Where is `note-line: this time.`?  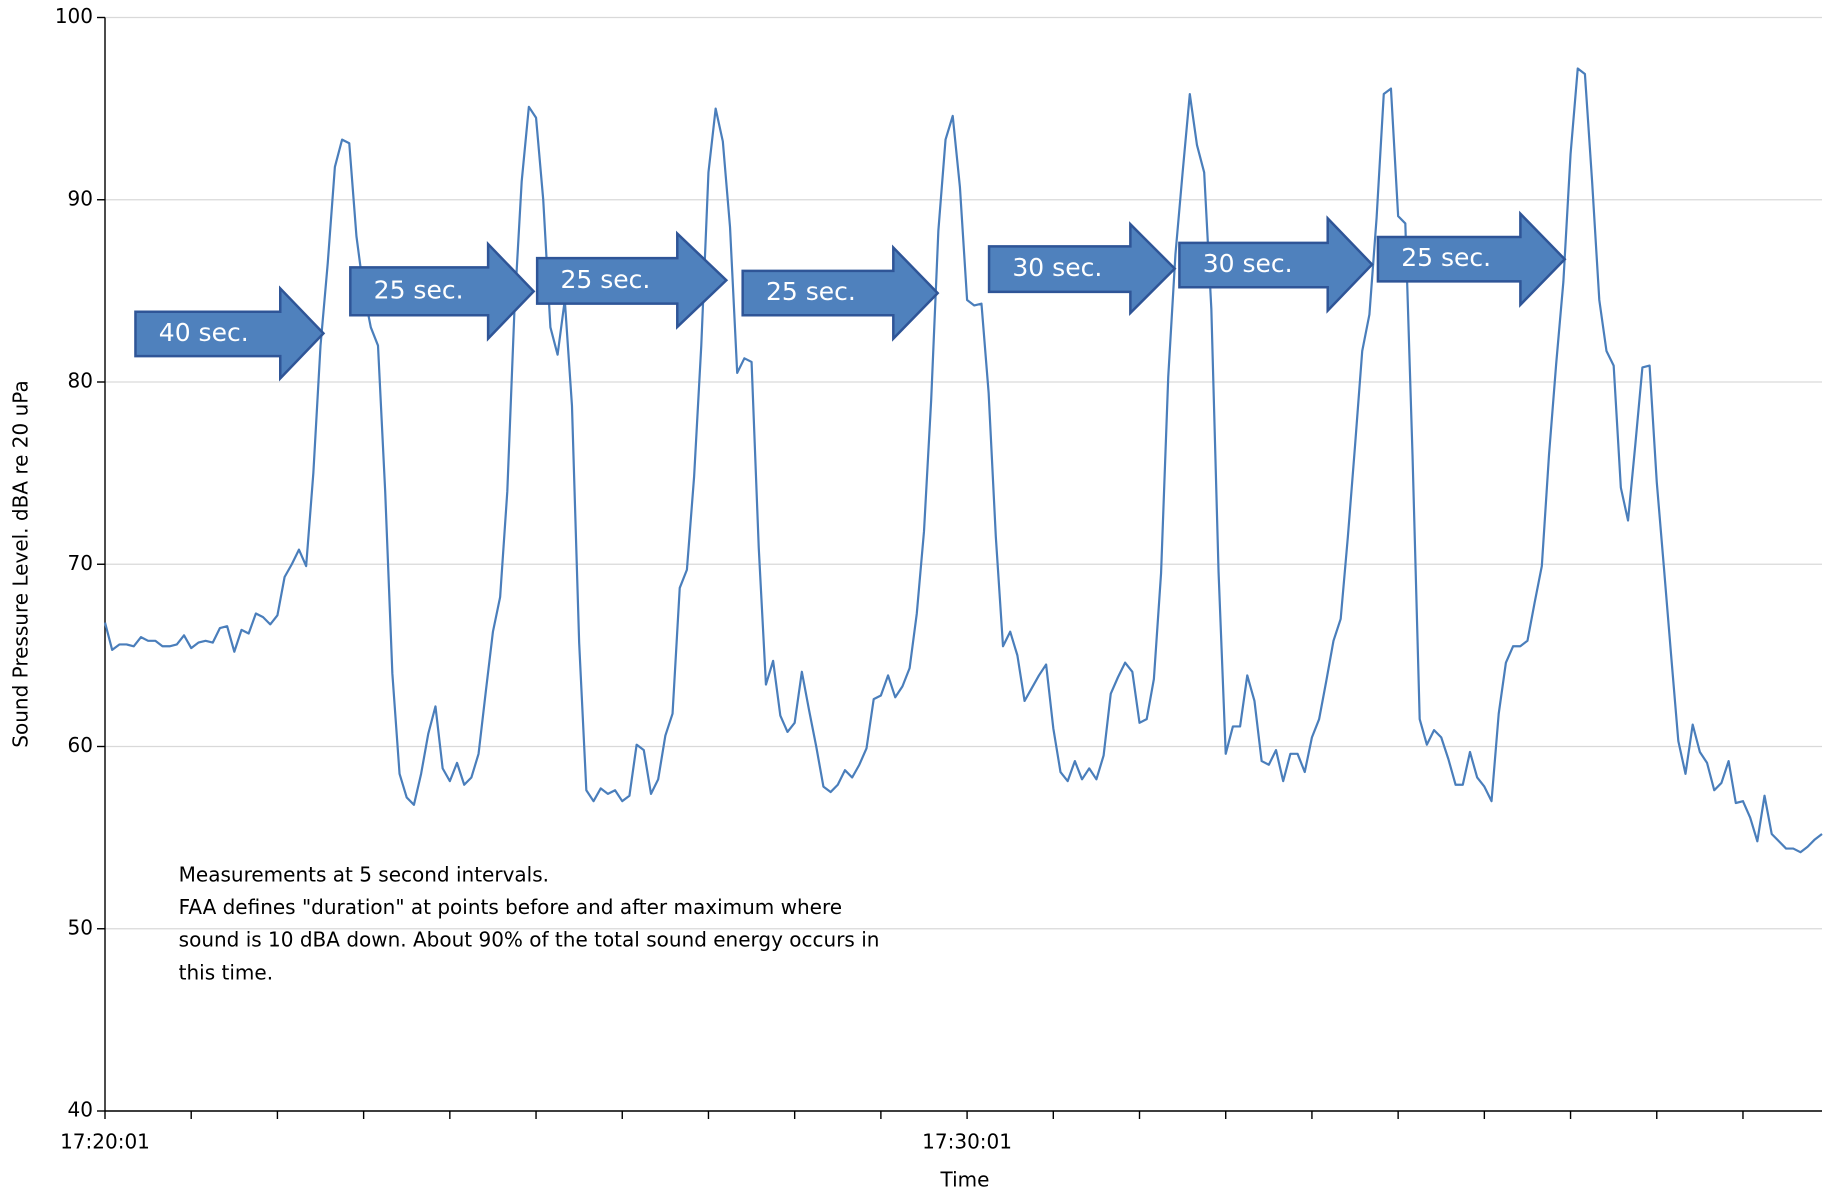
note-line: this time. is located at coordinates (226, 972).